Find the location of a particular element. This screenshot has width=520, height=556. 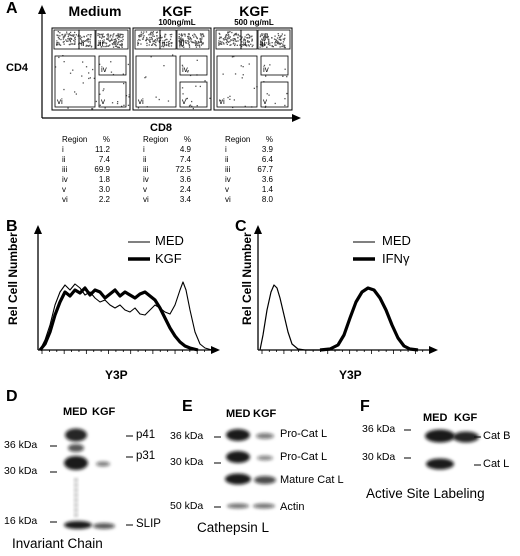

panel-f-label: F is located at coordinates (365, 407).